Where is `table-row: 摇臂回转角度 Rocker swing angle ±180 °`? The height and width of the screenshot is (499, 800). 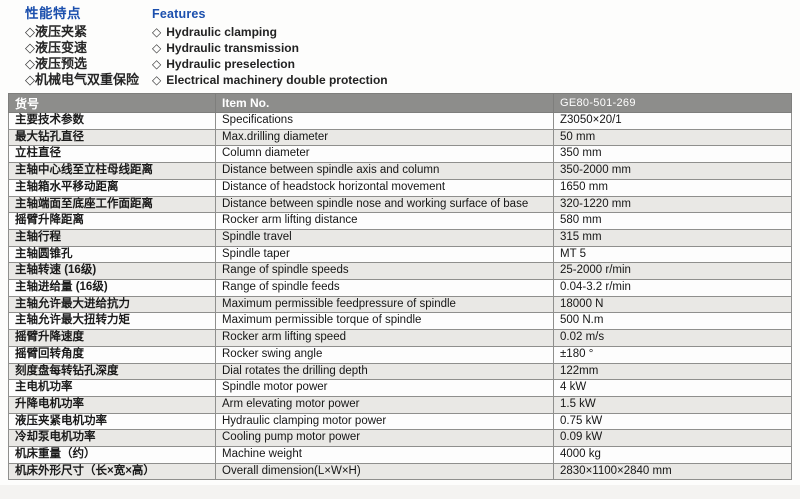
table-row: 摇臂回转角度 Rocker swing angle ±180 ° is located at coordinates (400, 354).